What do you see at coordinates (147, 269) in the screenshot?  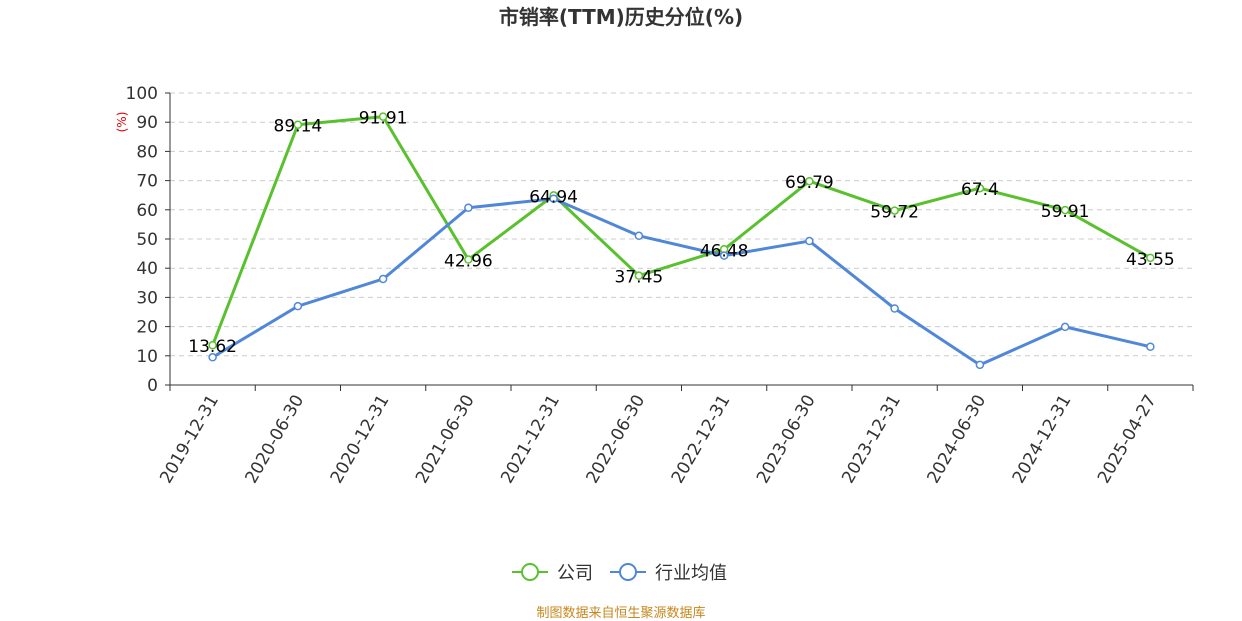 I see `y-tick-label: 40` at bounding box center [147, 269].